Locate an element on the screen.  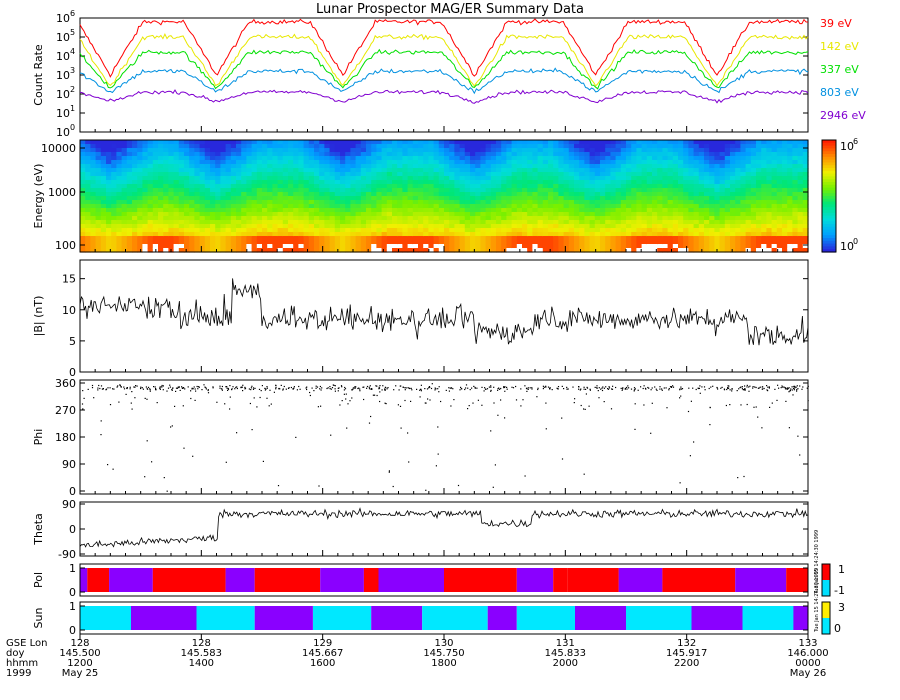
colorbar-cell is located at coordinates (829, 240).